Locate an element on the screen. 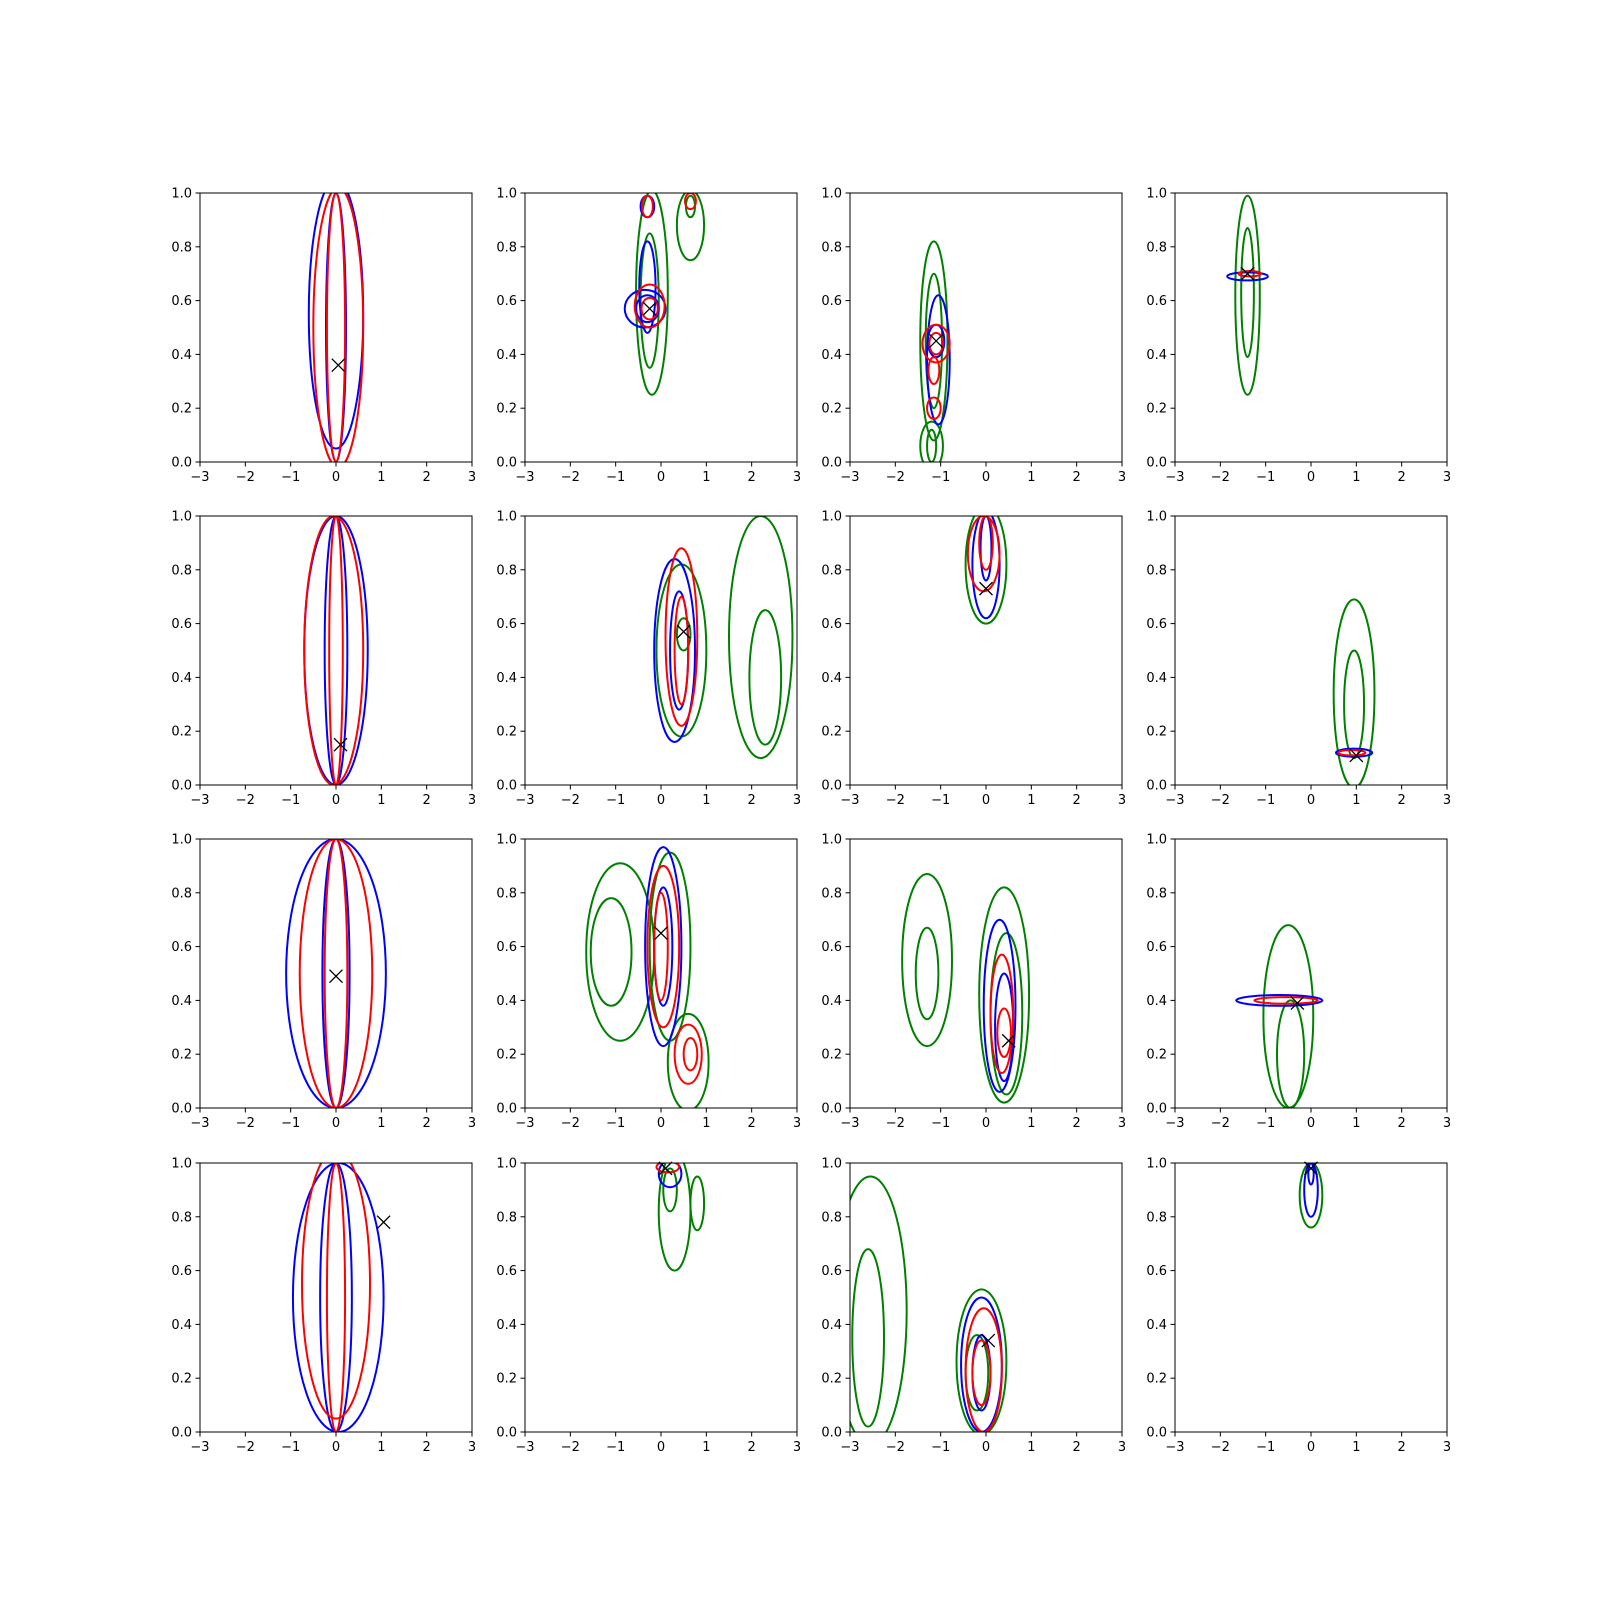 This screenshot has width=1600, height=1600. subplot-2-1: −3 −2 −1 0 1 2 3 0.0 0.2 0.4 0.6 0.8 1.0 is located at coordinates (323, 659).